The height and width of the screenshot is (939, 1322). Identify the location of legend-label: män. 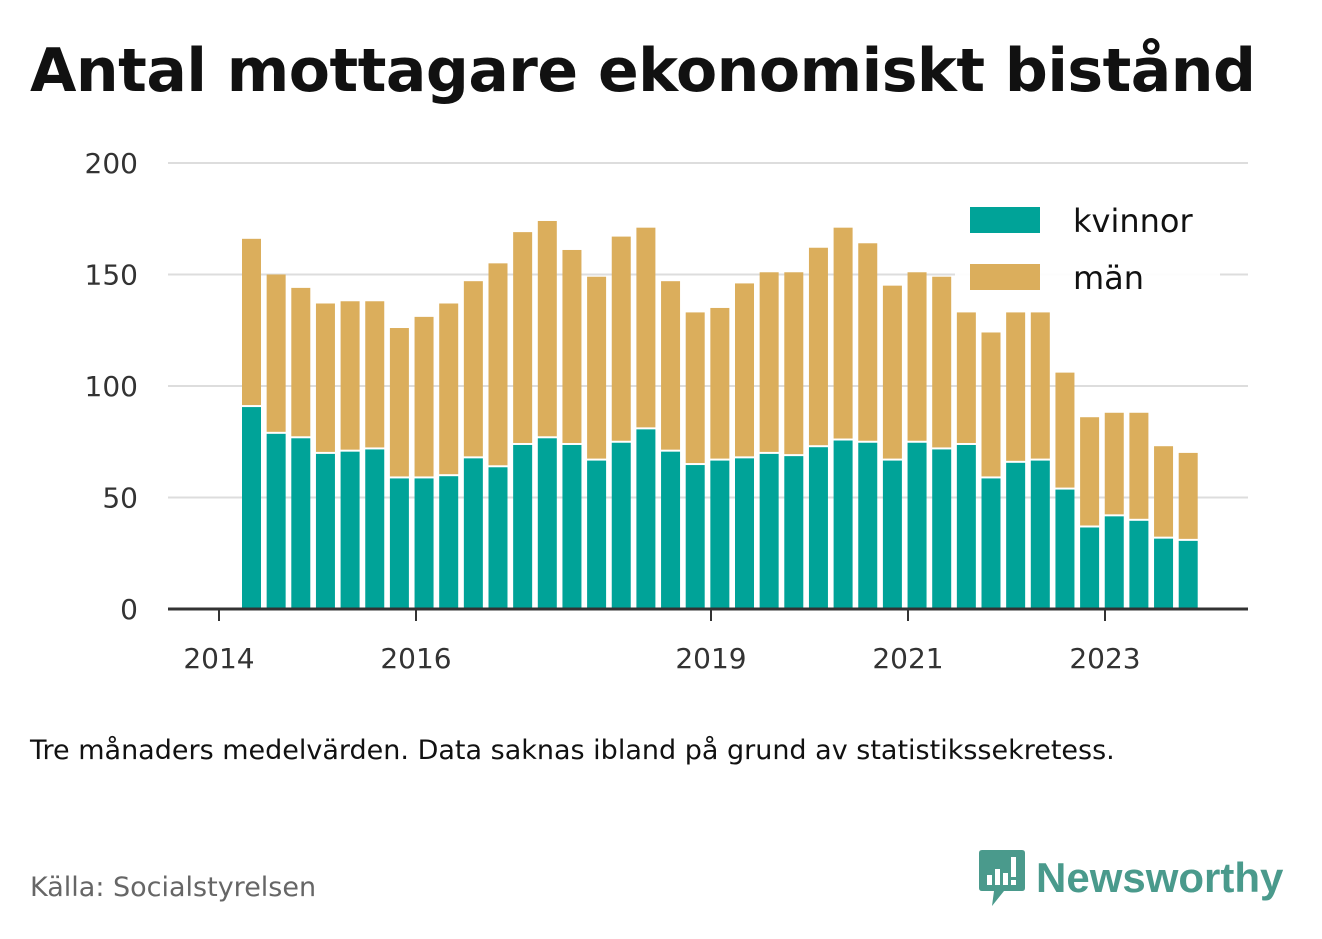
(1108, 278).